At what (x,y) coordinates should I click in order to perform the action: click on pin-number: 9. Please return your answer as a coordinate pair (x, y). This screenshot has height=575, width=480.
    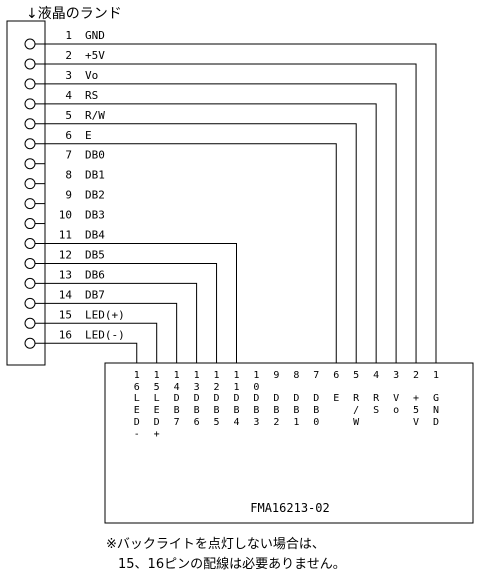
    Looking at the image, I should click on (68, 195).